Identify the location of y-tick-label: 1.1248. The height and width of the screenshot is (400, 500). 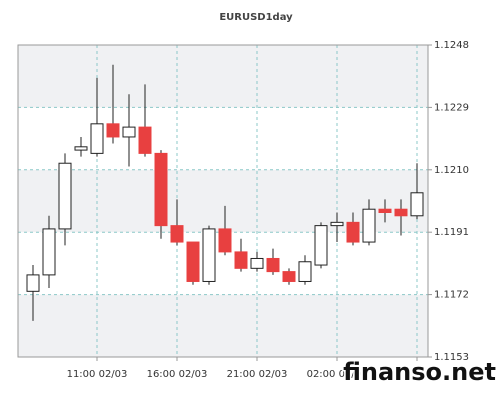
(451, 45).